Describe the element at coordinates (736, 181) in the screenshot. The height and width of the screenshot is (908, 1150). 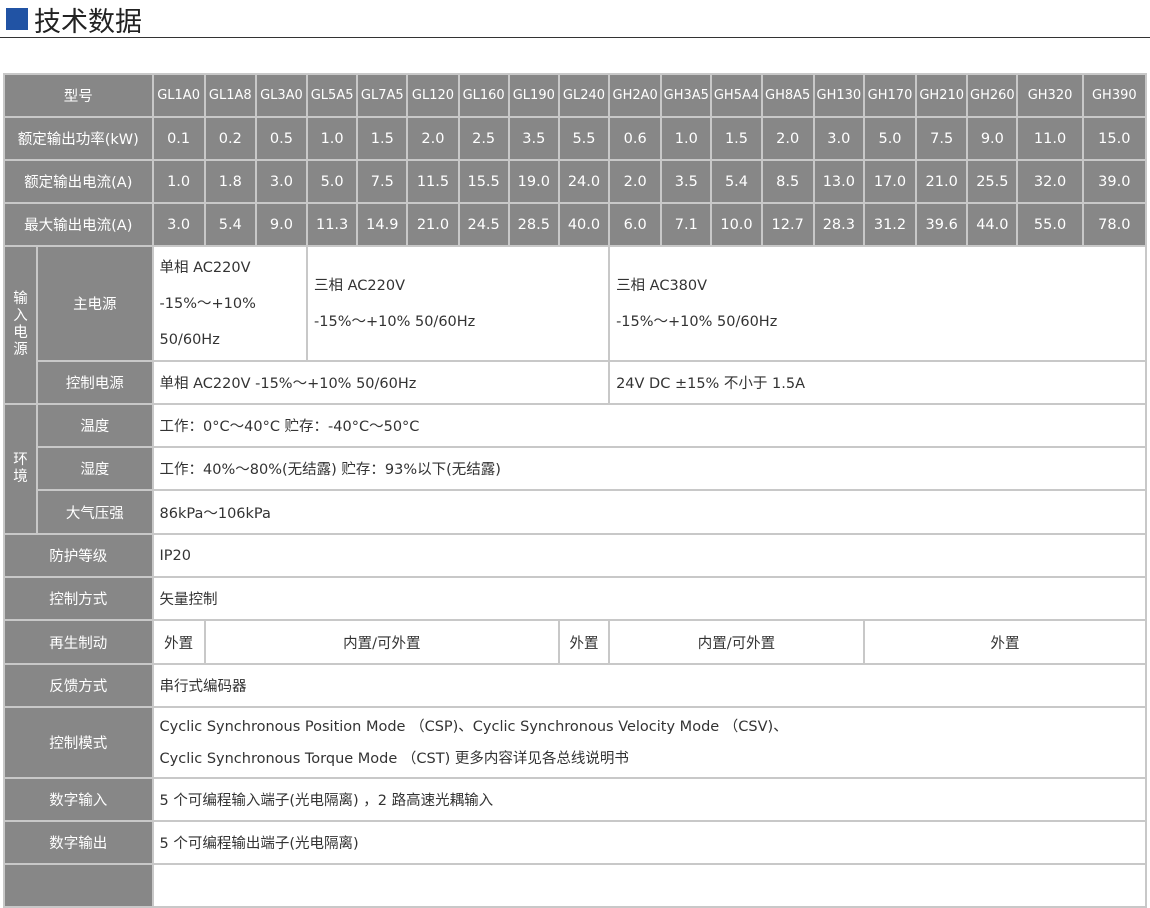
I see `rating-value: 5.4` at that location.